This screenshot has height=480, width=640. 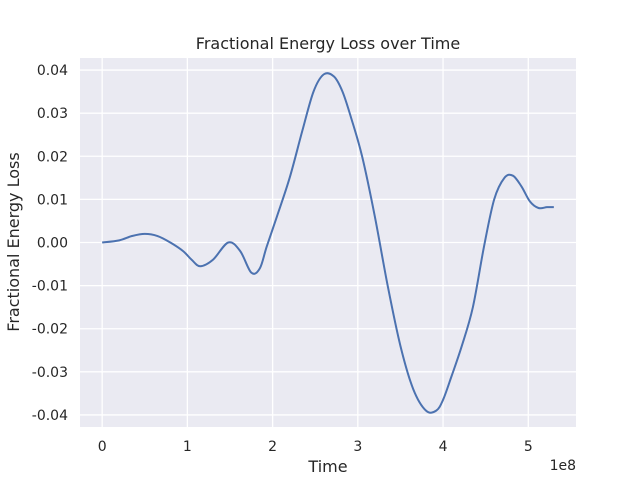 What do you see at coordinates (50, 287) in the screenshot?
I see `y-tick-label: -0.01` at bounding box center [50, 287].